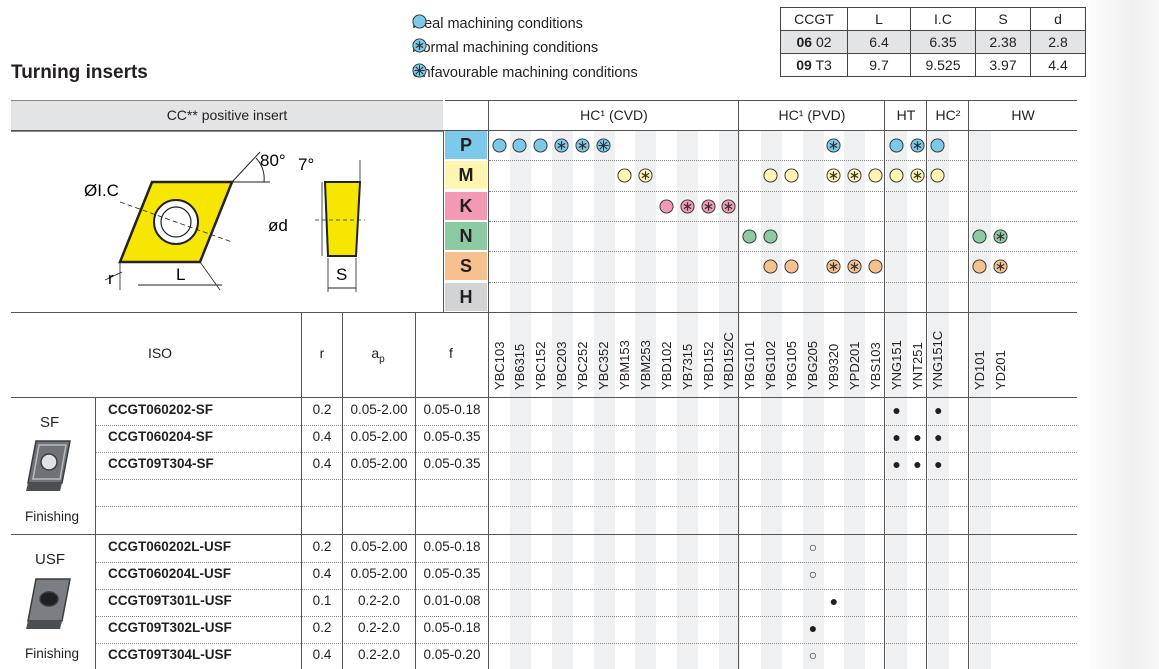 This screenshot has width=1159, height=669. What do you see at coordinates (603, 365) in the screenshot?
I see `grade-name: YBC352` at bounding box center [603, 365].